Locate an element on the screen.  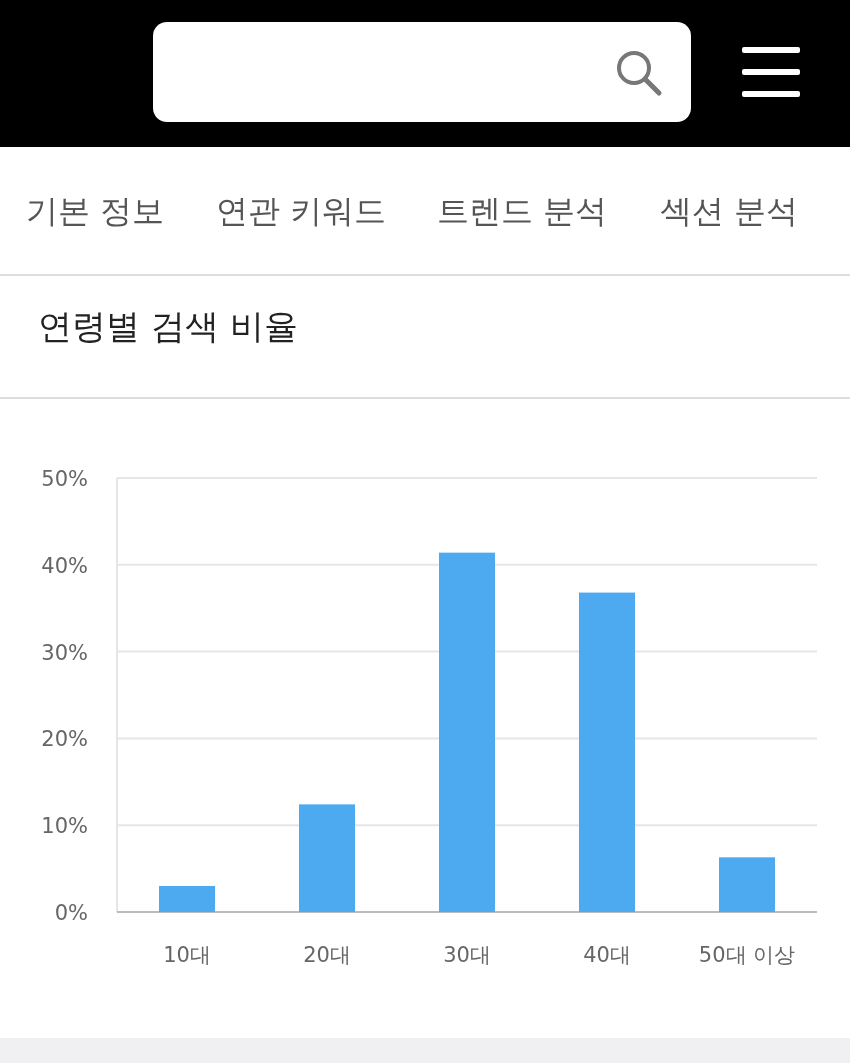
x-tick-label: 20대 is located at coordinates (327, 955).